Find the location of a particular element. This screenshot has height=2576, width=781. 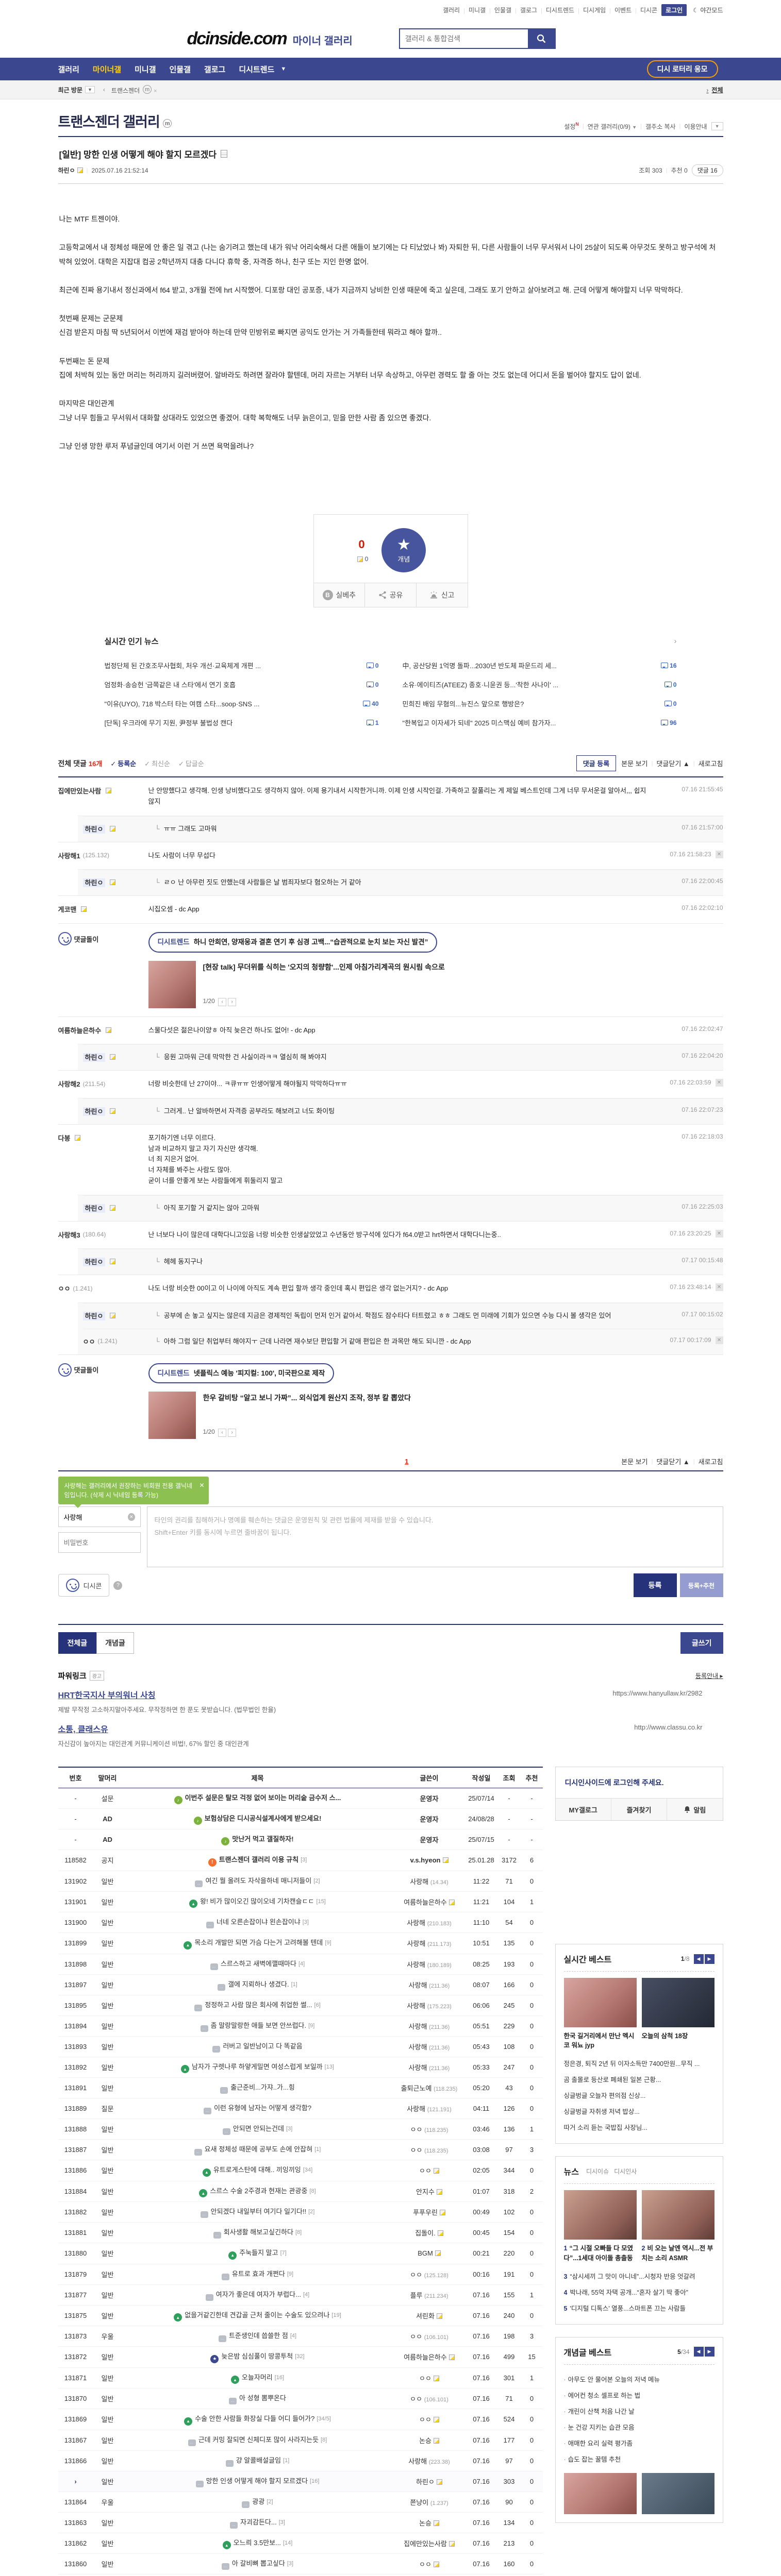

concept-list-item: · 아무도 안 물어본 오늘의 저녁 메뉴 is located at coordinates (611, 2379).